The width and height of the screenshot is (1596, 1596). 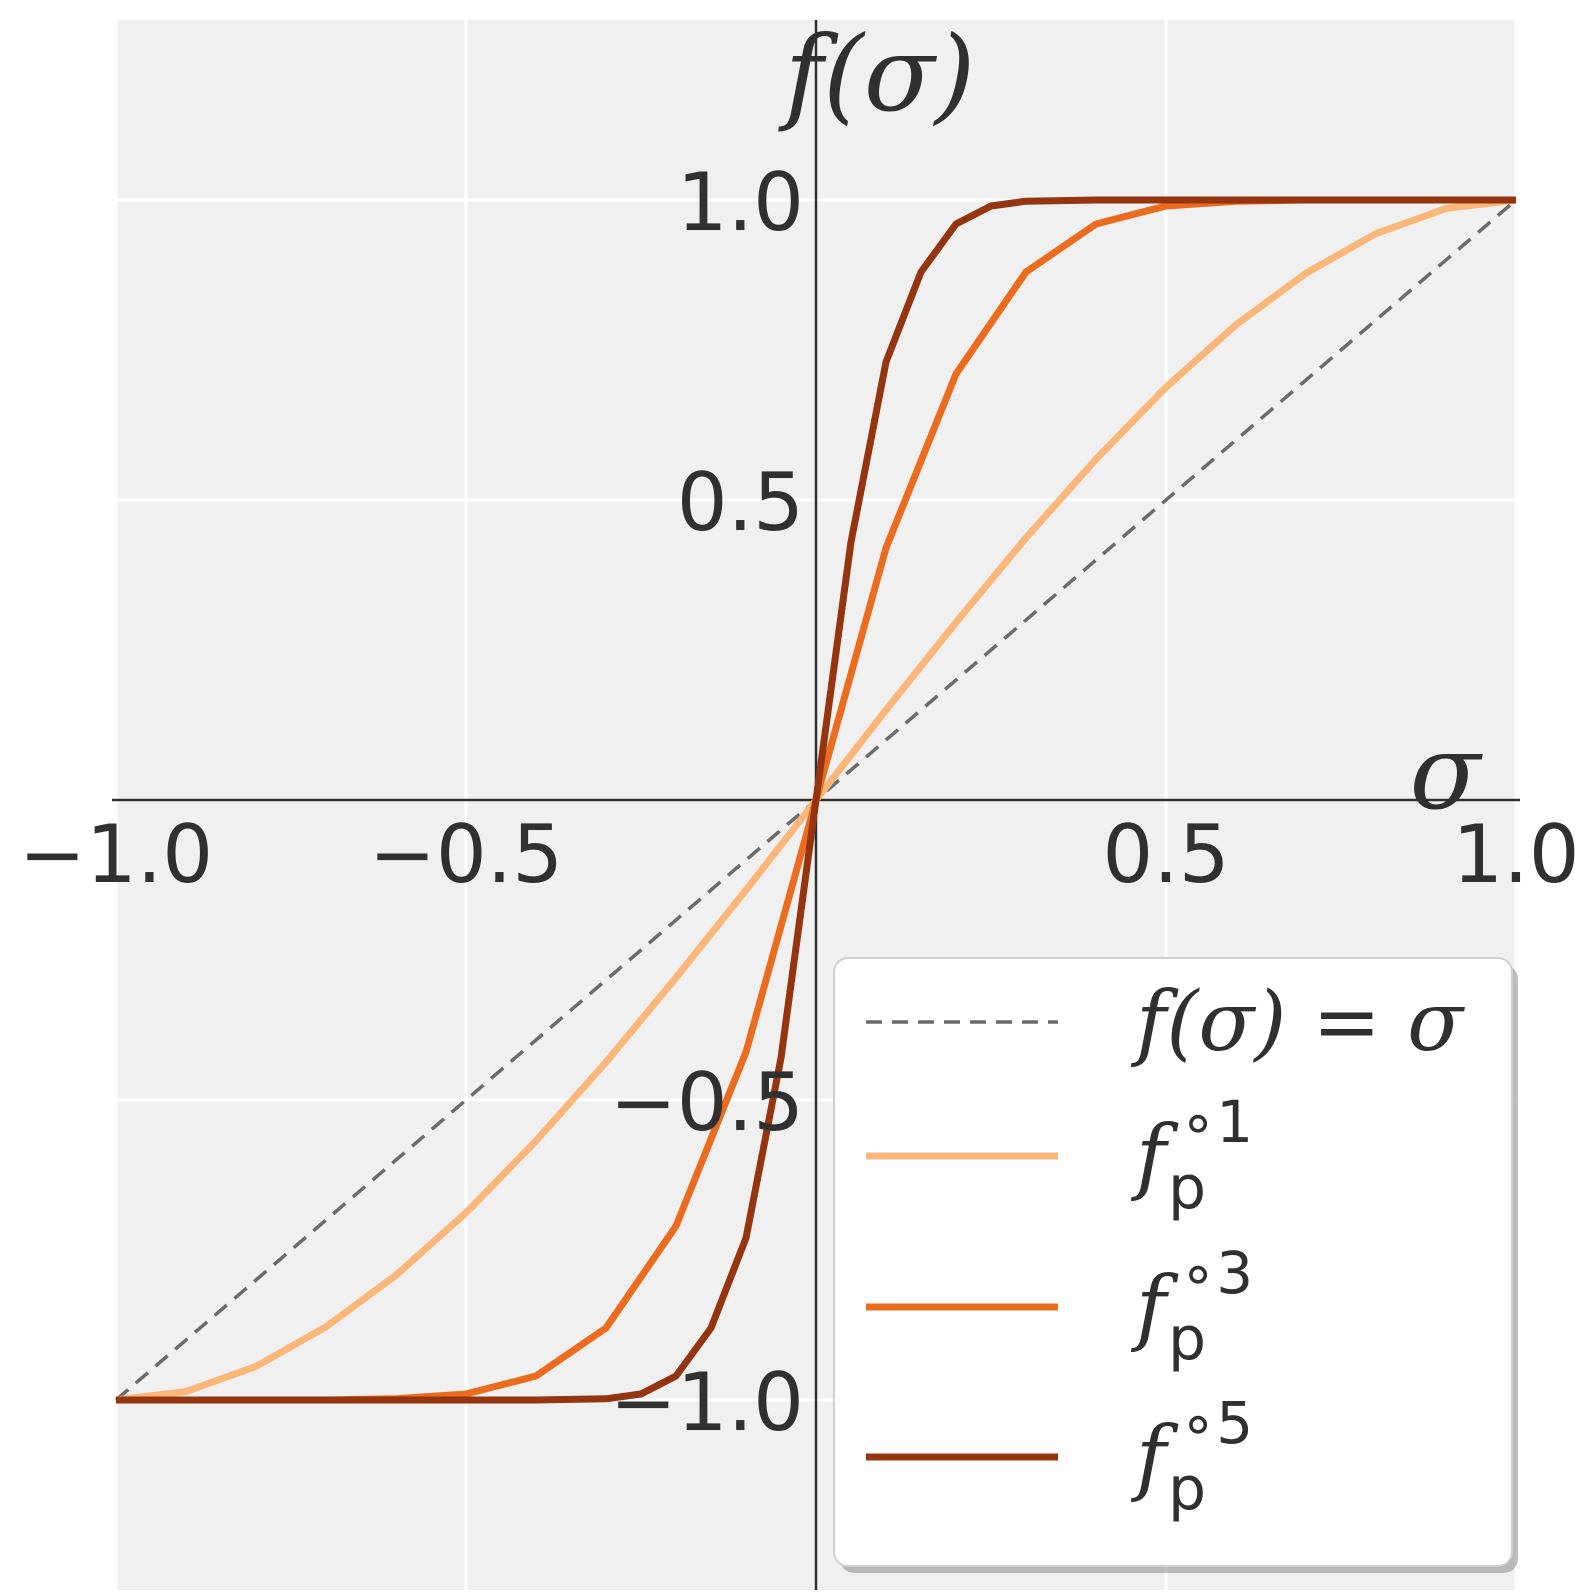 What do you see at coordinates (1216, 1273) in the screenshot?
I see `legend-label-sup: ∘3` at bounding box center [1216, 1273].